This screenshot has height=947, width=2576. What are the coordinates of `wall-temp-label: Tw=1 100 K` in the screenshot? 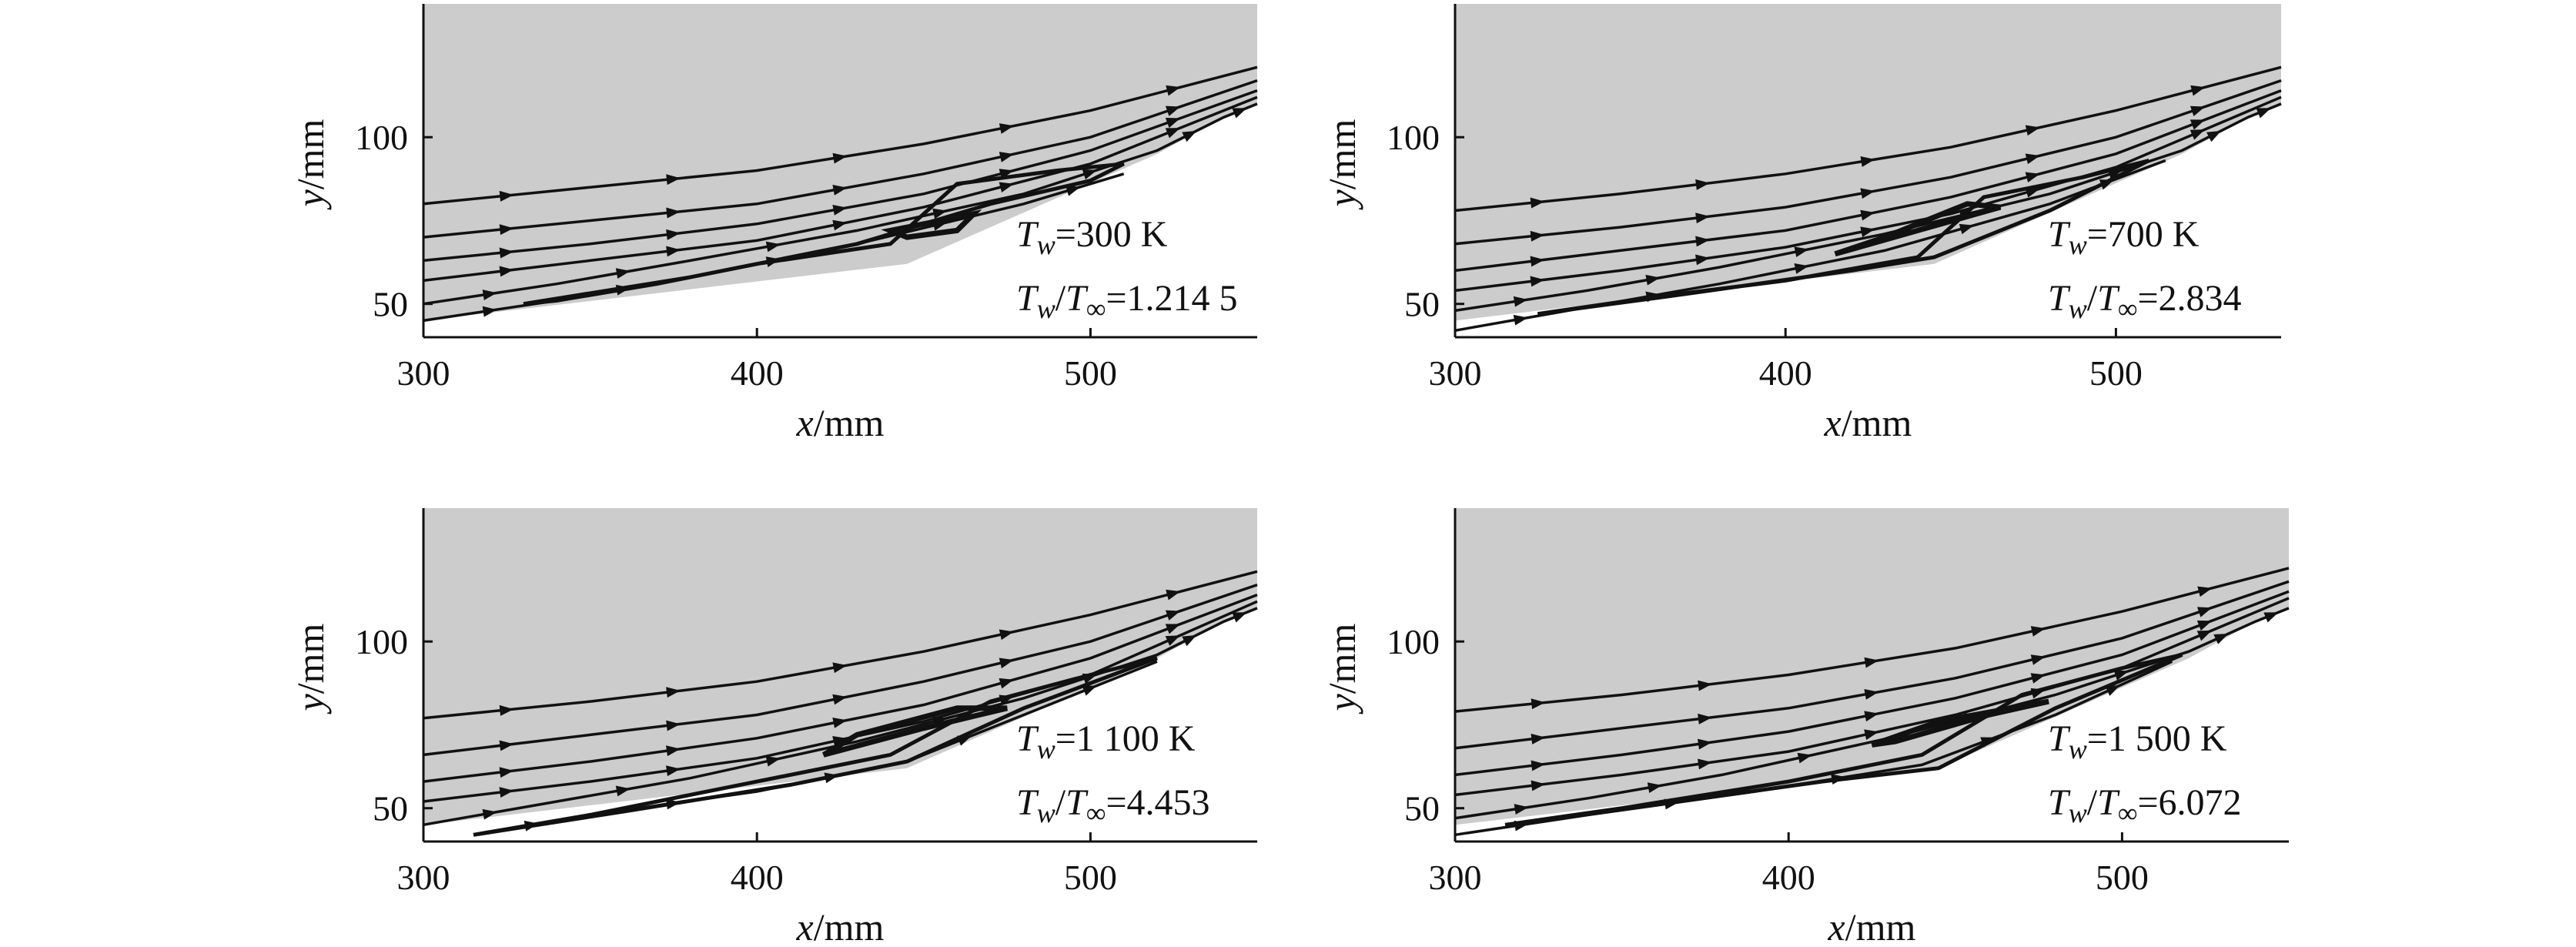 It's located at (1106, 741).